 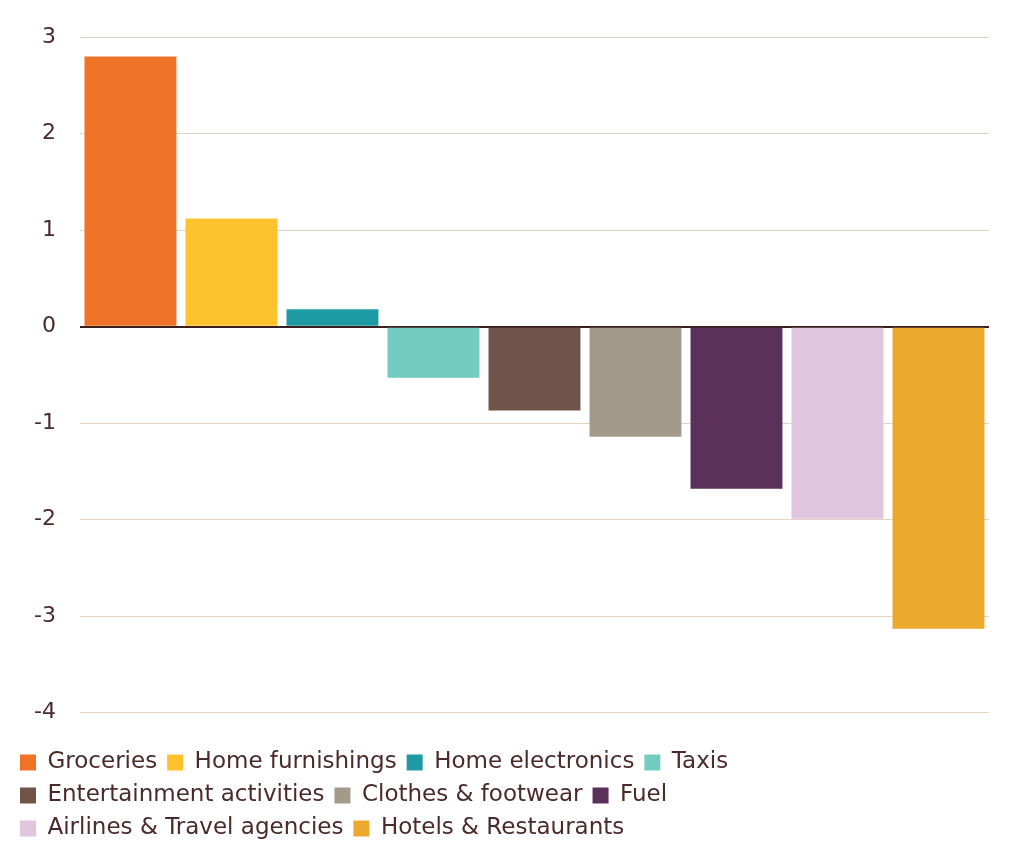 What do you see at coordinates (45, 614) in the screenshot?
I see `y-tick-label: -3` at bounding box center [45, 614].